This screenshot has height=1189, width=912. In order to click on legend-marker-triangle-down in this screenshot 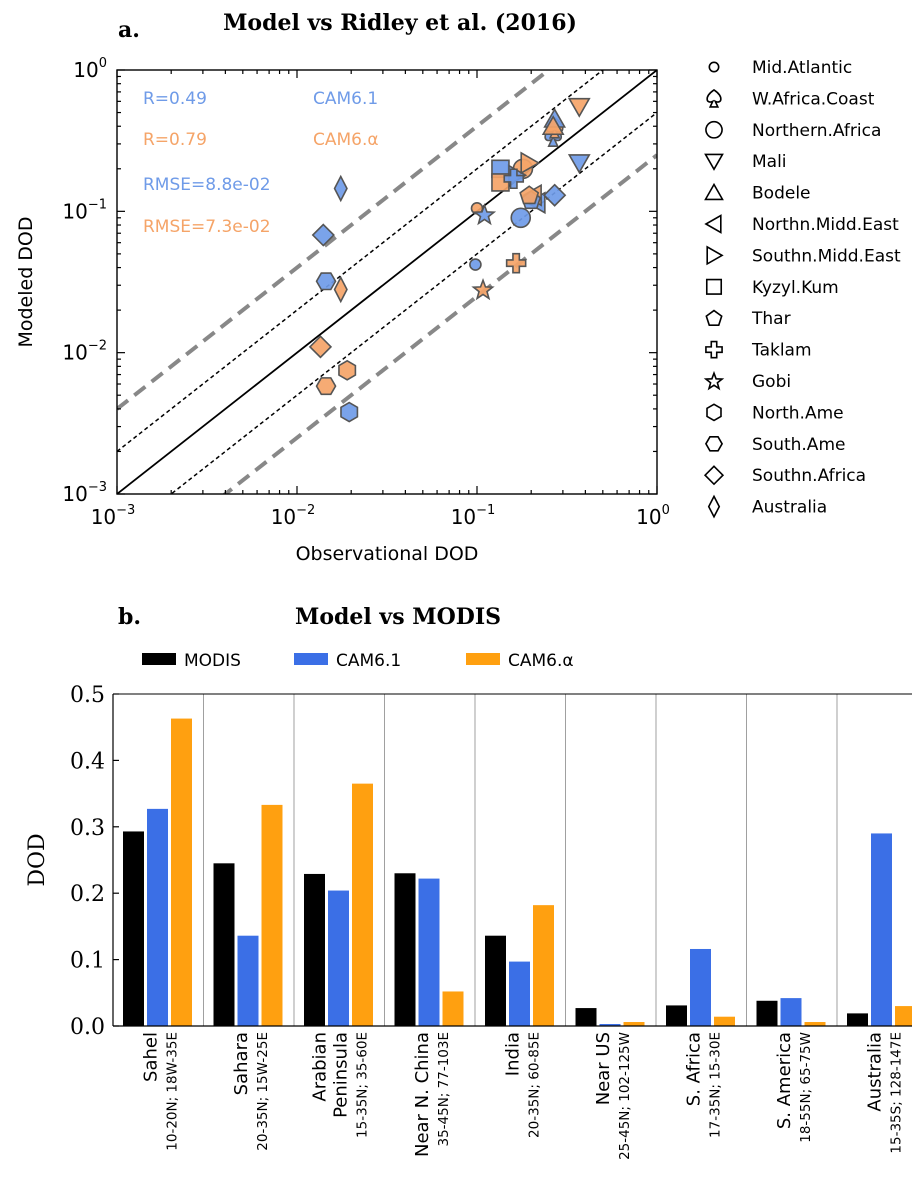, I will do `click(714, 162)`.